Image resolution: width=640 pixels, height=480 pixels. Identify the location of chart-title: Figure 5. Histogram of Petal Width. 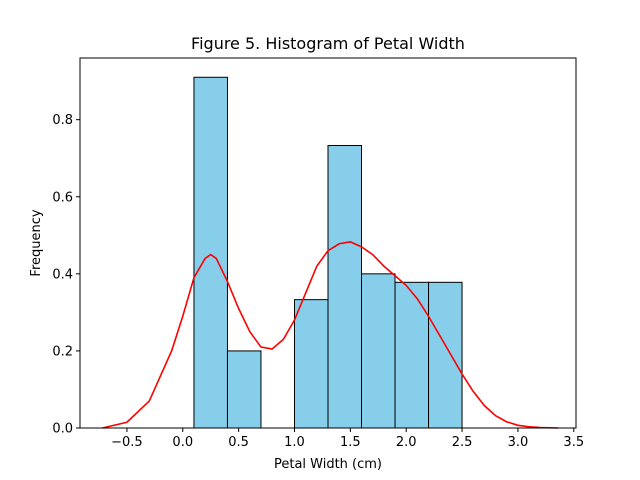
(328, 43).